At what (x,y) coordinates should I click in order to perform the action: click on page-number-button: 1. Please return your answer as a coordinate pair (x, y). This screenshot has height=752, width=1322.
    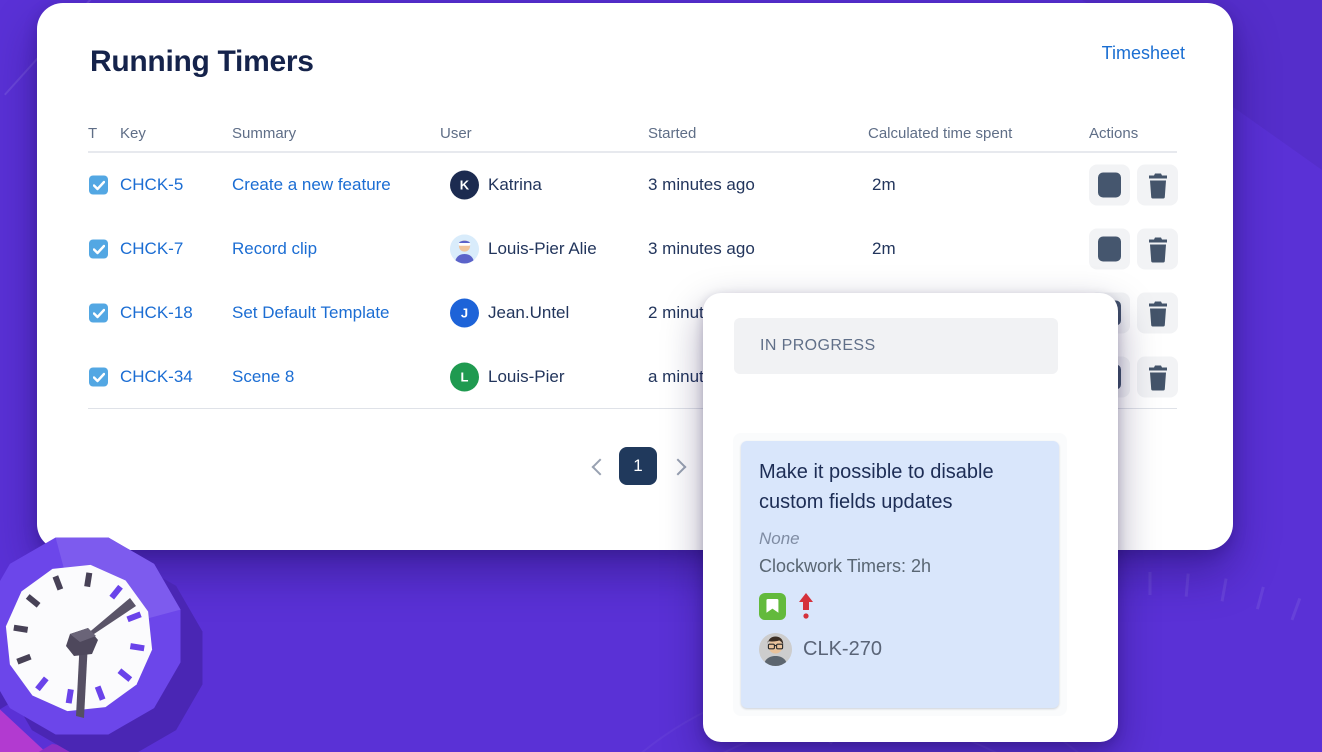
    Looking at the image, I should click on (638, 466).